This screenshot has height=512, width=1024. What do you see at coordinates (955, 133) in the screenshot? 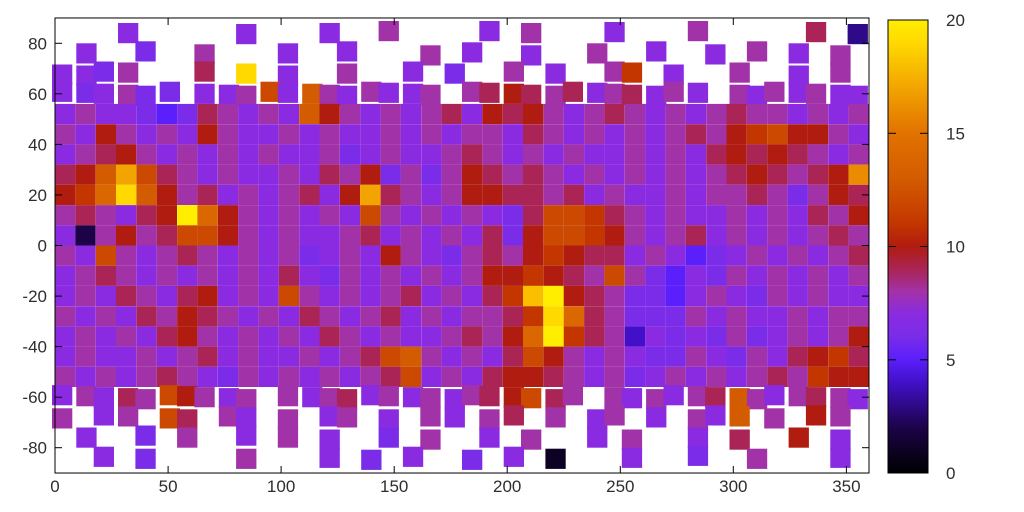
I see `colorbar-tick-label: 15` at bounding box center [955, 133].